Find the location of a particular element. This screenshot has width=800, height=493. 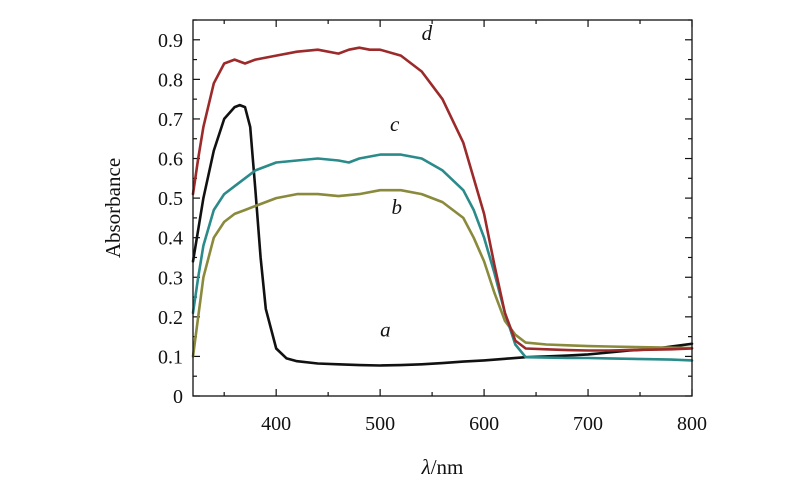

y-tick-label: 0.8 is located at coordinates (170, 80).